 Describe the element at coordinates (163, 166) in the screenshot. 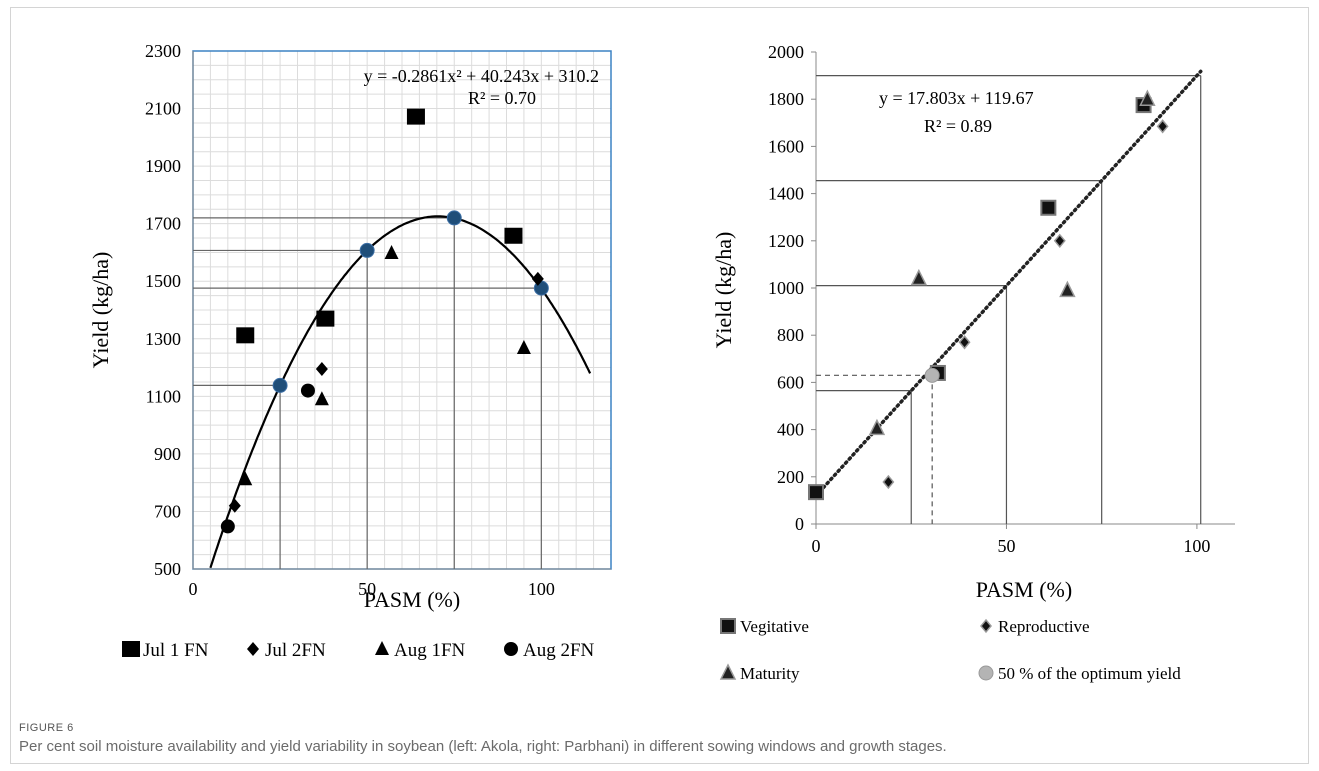

I see `left-y-tick-label: 1900` at that location.